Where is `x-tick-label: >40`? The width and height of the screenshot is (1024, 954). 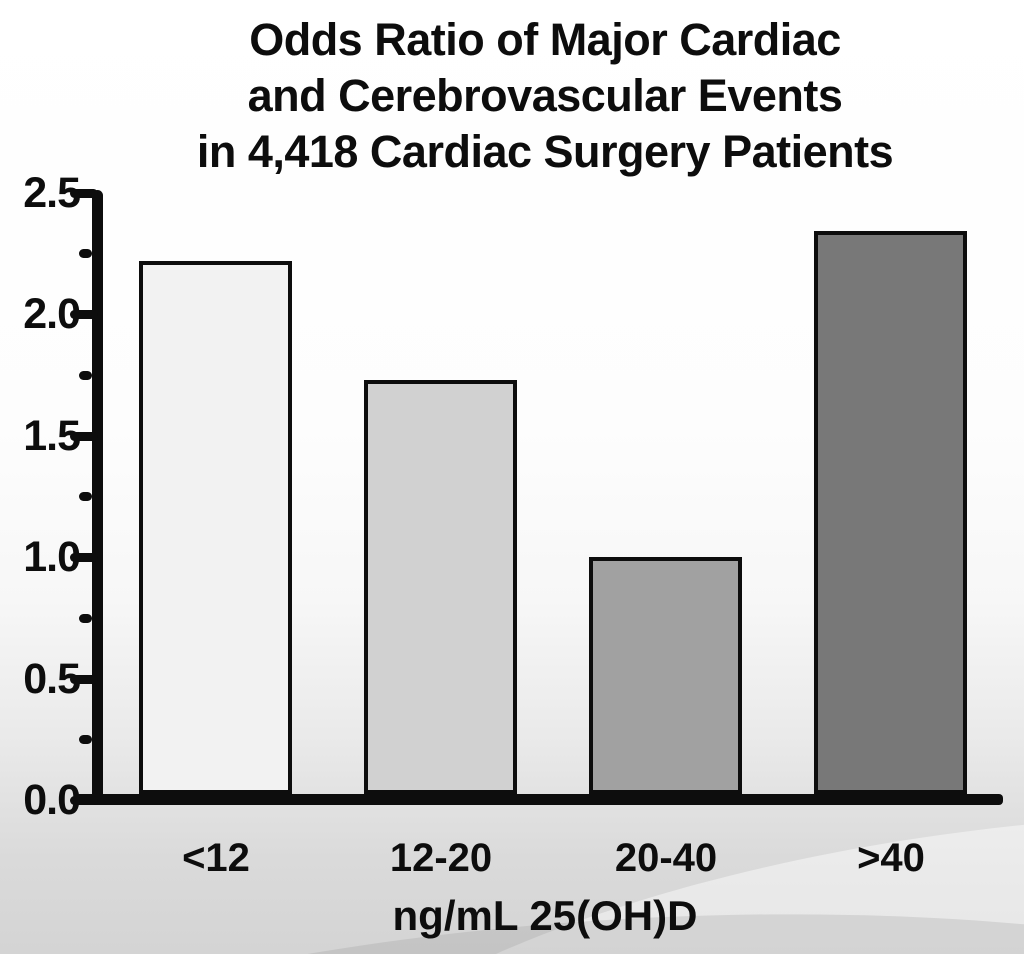 x-tick-label: >40 is located at coordinates (891, 858).